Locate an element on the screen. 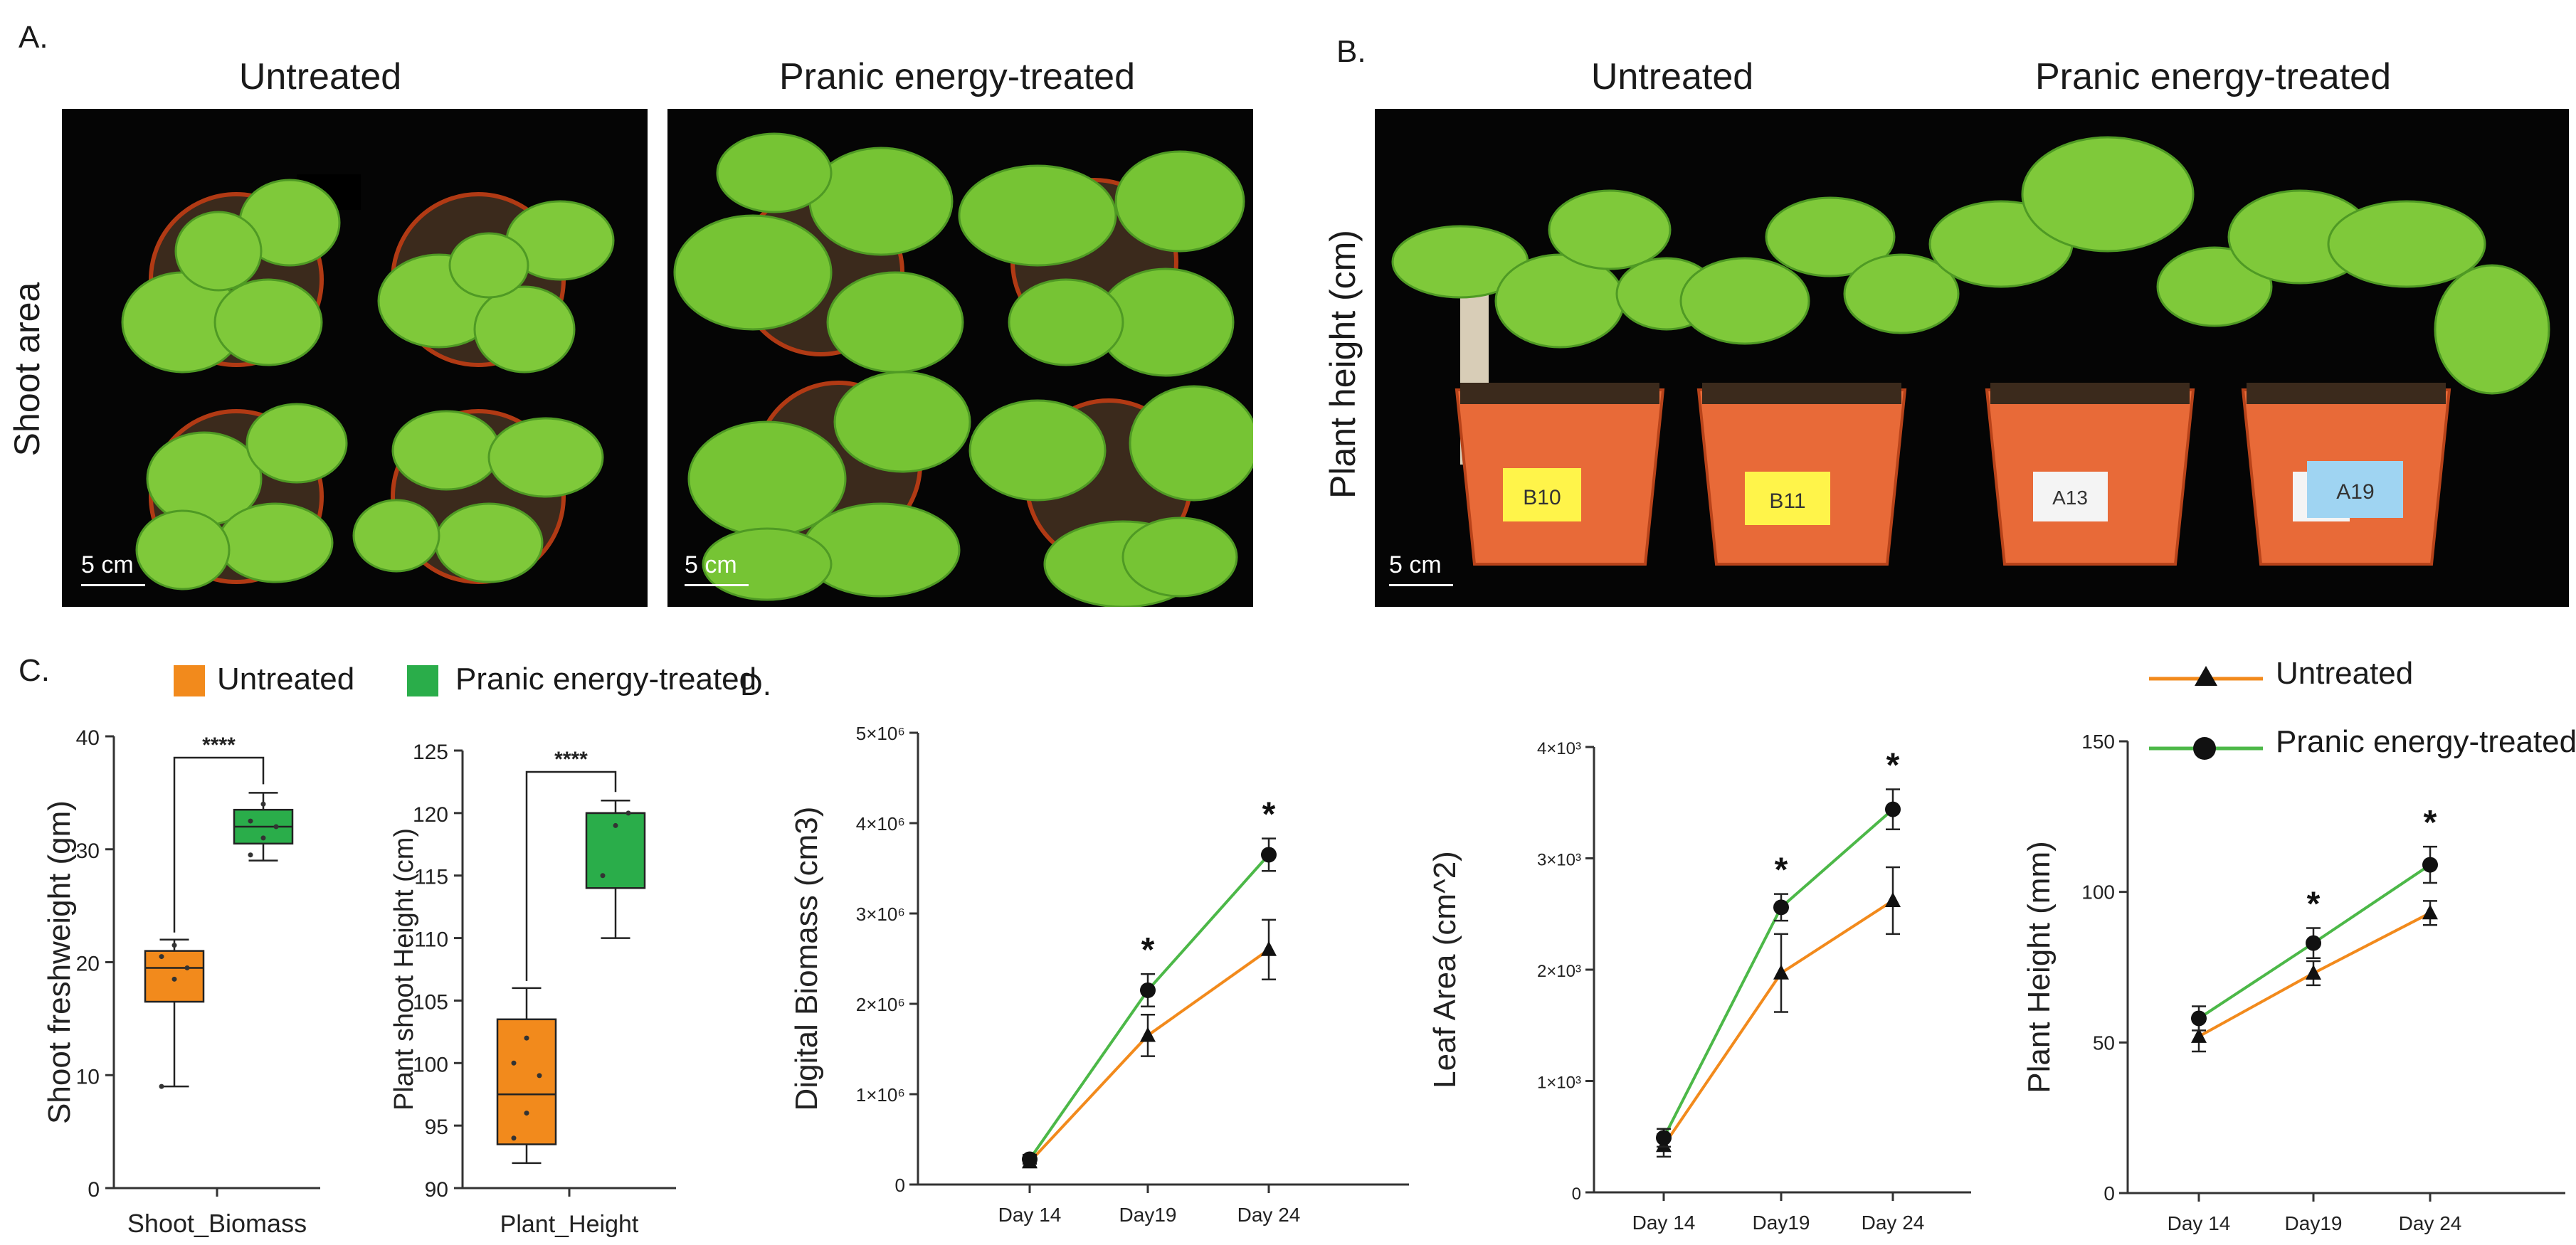 This screenshot has width=2576, height=1245. panel-b-title-treated: Pranic energy-treated is located at coordinates (2213, 76).